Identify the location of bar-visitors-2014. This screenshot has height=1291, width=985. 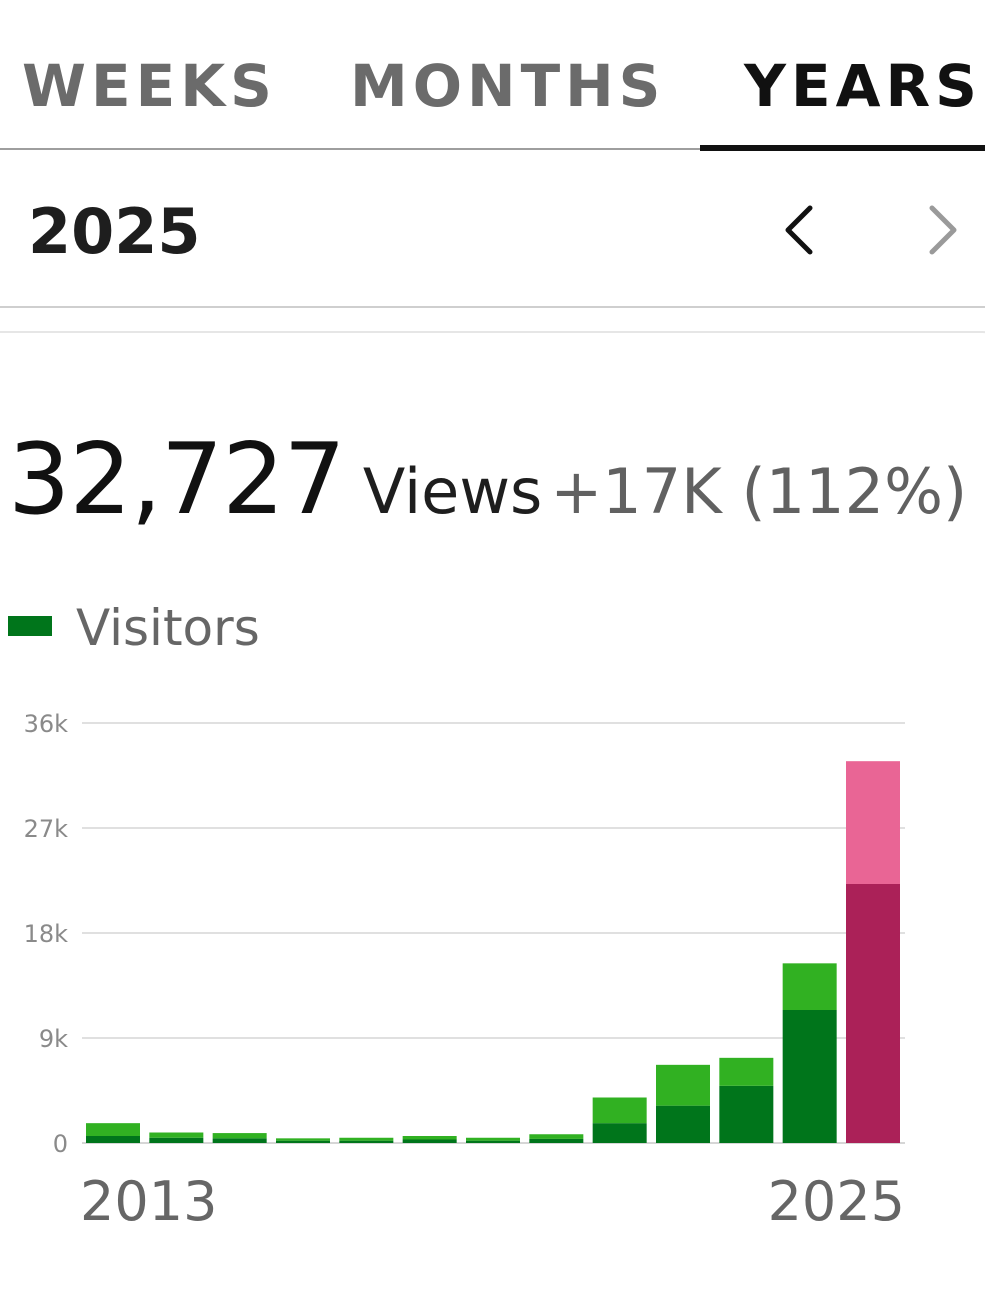
(176, 1140).